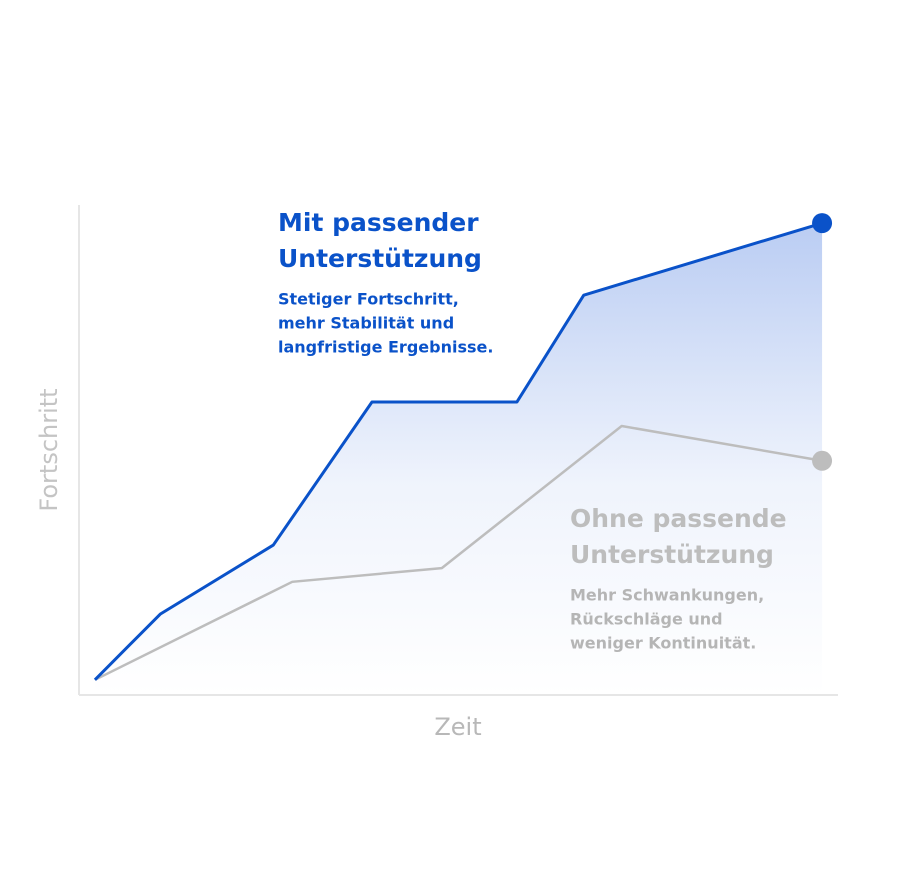 Image resolution: width=900 pixels, height=888 pixels. Describe the element at coordinates (366, 323) in the screenshot. I see `series-description: mehr Stabilität und` at that location.